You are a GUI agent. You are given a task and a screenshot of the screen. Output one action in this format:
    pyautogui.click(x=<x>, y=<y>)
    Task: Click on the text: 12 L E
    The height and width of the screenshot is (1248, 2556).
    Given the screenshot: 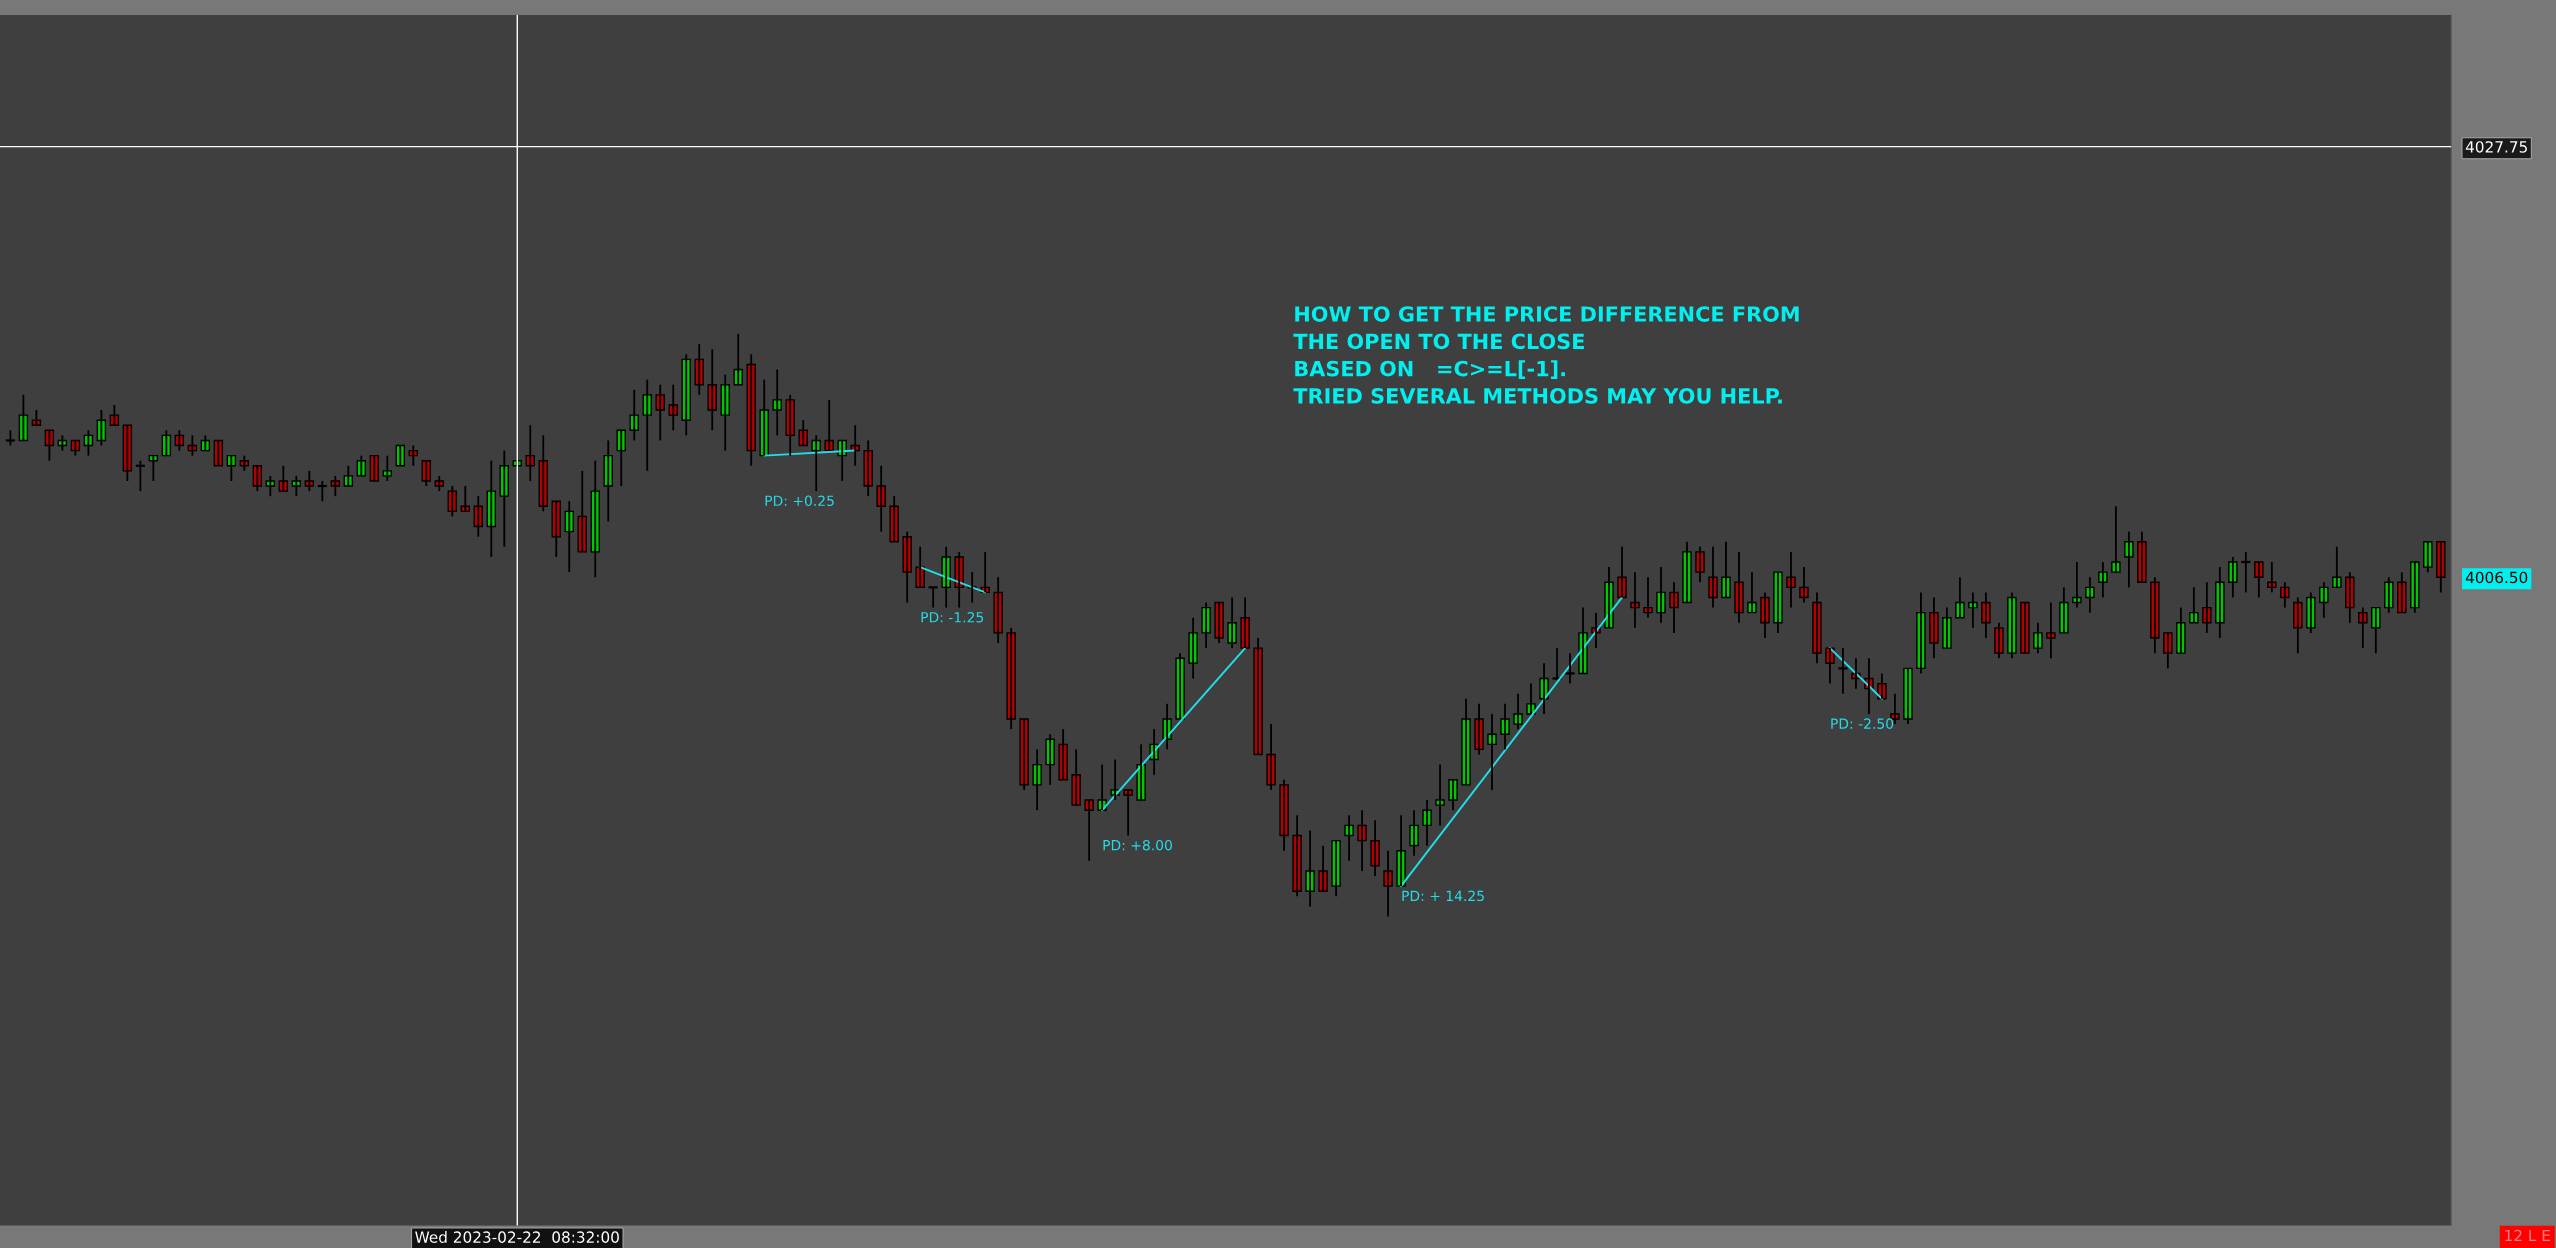 What is the action you would take?
    pyautogui.click(x=2527, y=1235)
    